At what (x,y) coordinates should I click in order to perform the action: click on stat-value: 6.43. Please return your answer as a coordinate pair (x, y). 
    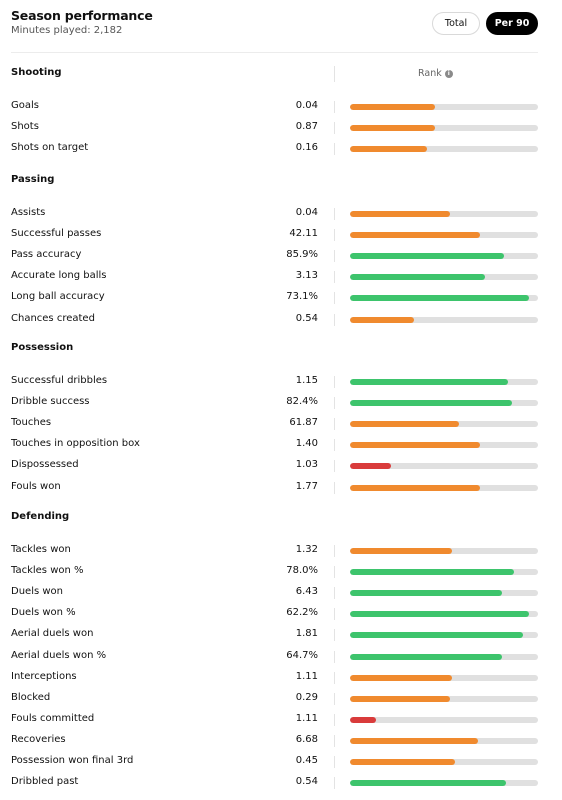
    Looking at the image, I should click on (306, 591).